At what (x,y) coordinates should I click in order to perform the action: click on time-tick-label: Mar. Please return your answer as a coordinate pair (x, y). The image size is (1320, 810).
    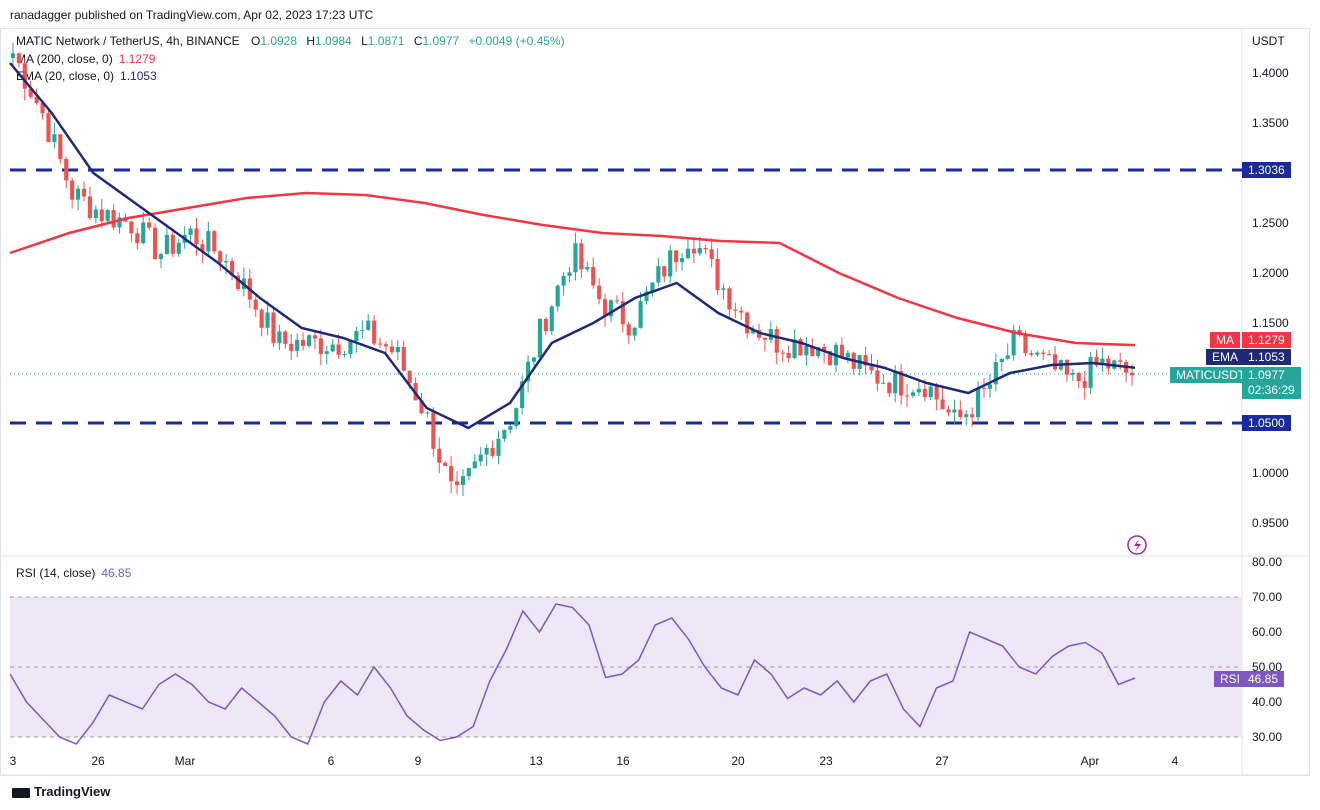
    Looking at the image, I should click on (185, 761).